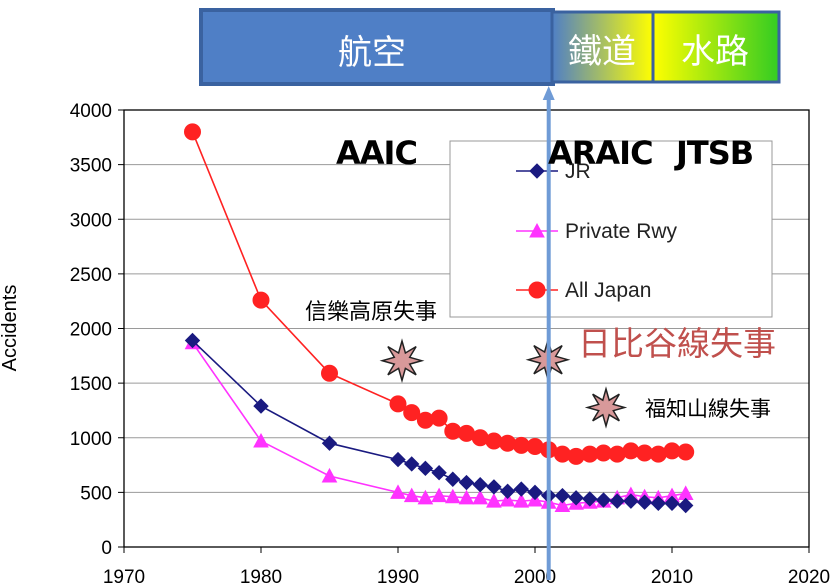 The height and width of the screenshot is (587, 839). What do you see at coordinates (809, 577) in the screenshot?
I see `x-tick-label: 2020` at bounding box center [809, 577].